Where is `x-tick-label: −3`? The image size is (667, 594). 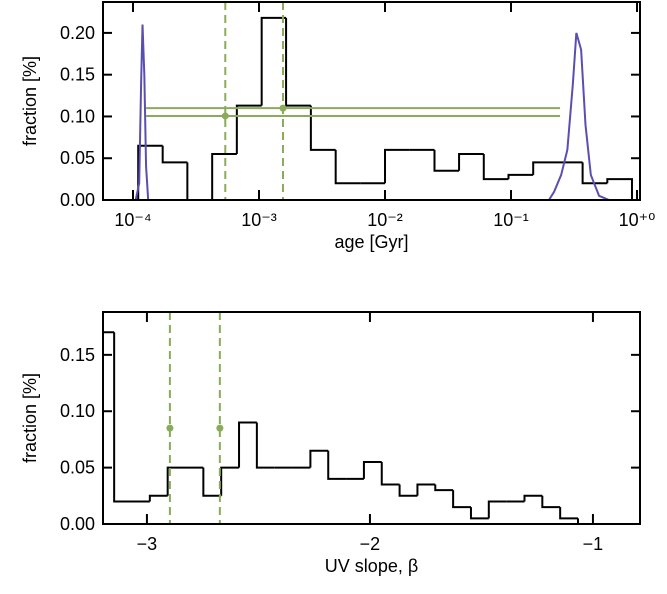
x-tick-label: −3 is located at coordinates (147, 544).